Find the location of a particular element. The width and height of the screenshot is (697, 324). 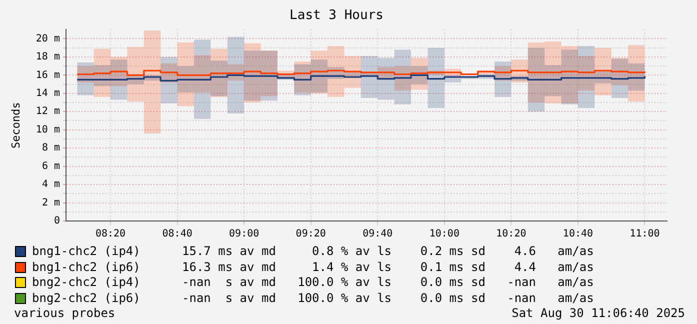

y-tick-label: 16 m is located at coordinates (48, 75).